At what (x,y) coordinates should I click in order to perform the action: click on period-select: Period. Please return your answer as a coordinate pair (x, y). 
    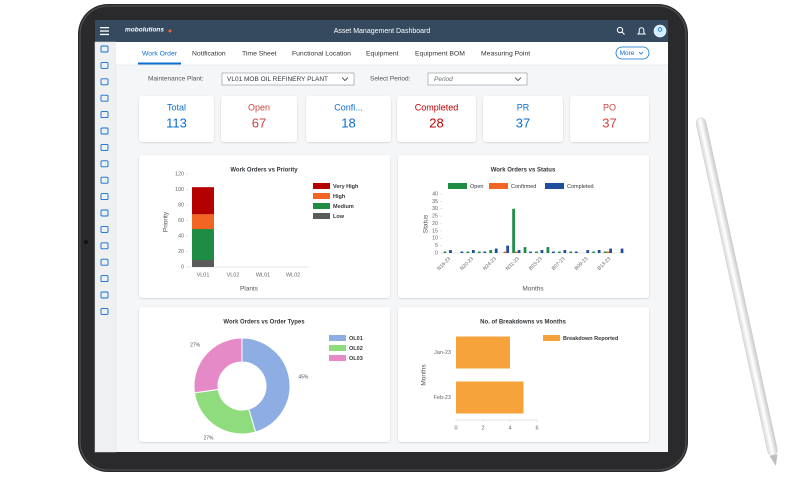
    Looking at the image, I should click on (477, 79).